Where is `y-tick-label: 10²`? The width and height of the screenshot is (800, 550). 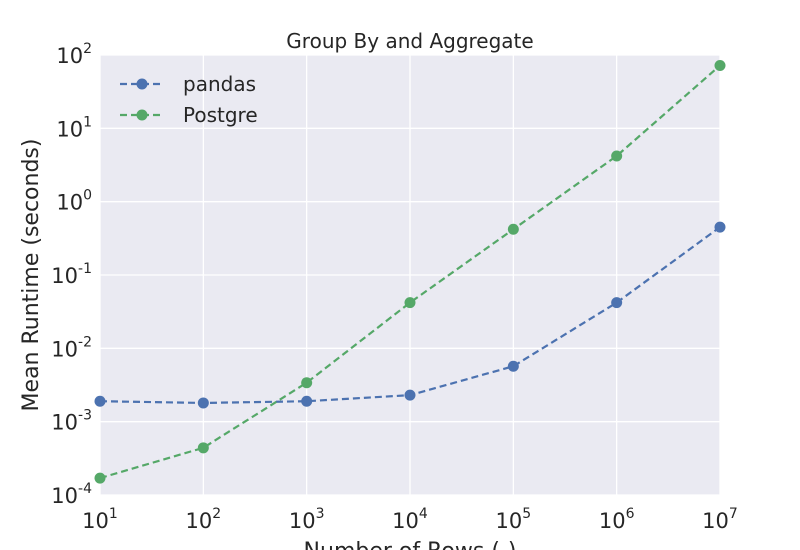
y-tick-label: 10² is located at coordinates (74, 54).